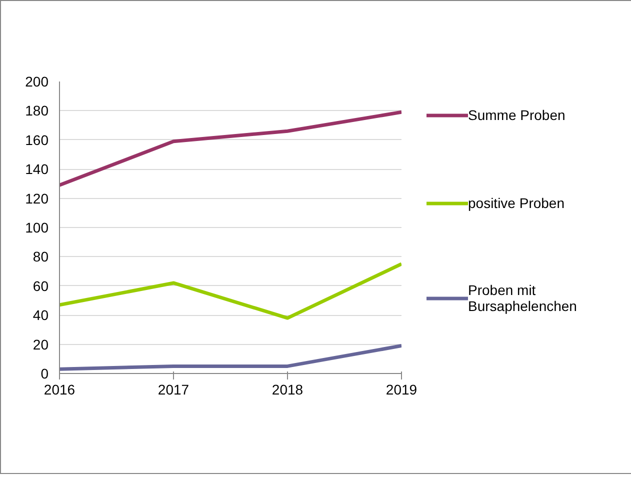 The height and width of the screenshot is (486, 631). What do you see at coordinates (517, 115) in the screenshot?
I see `legend-label: Summe Proben` at bounding box center [517, 115].